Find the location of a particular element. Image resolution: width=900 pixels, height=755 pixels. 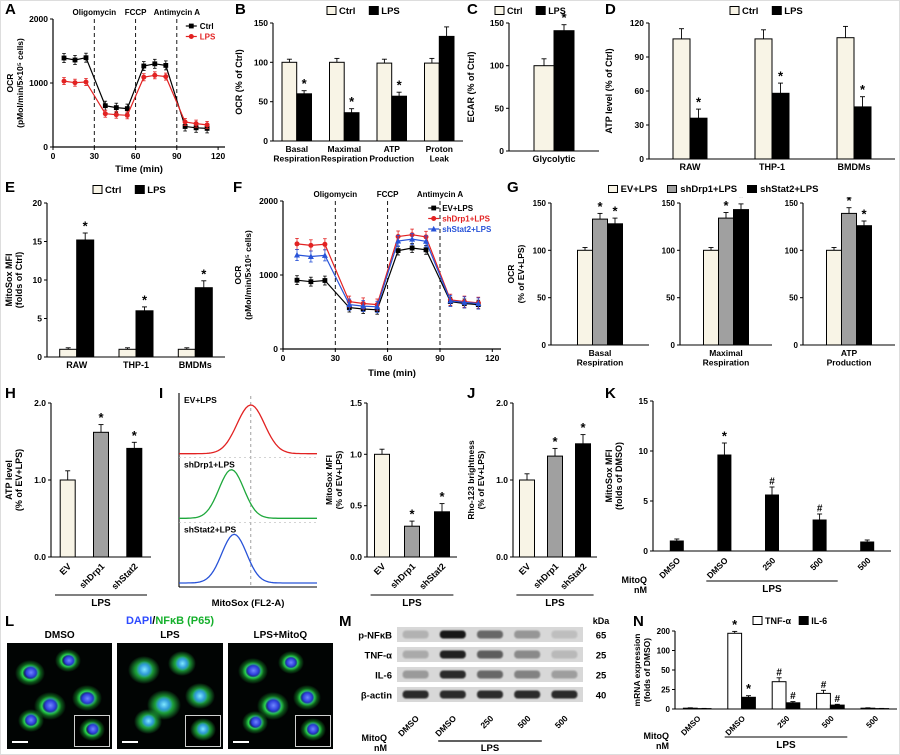

svg-text: 0.0 is located at coordinates (502, 557).